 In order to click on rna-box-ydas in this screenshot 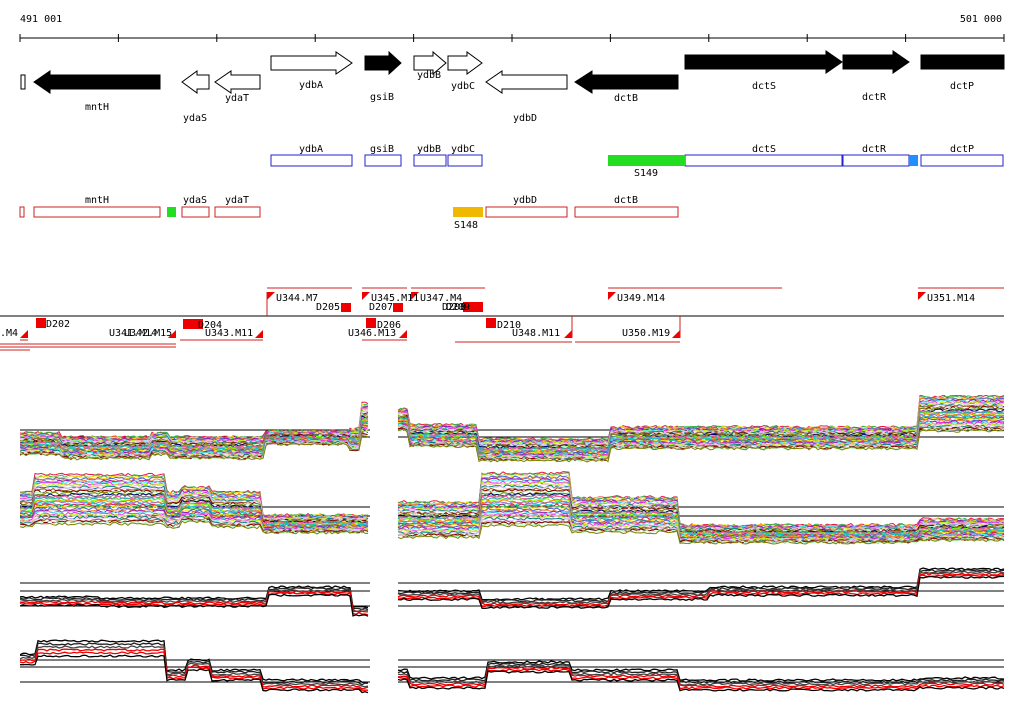, I will do `click(195, 212)`.